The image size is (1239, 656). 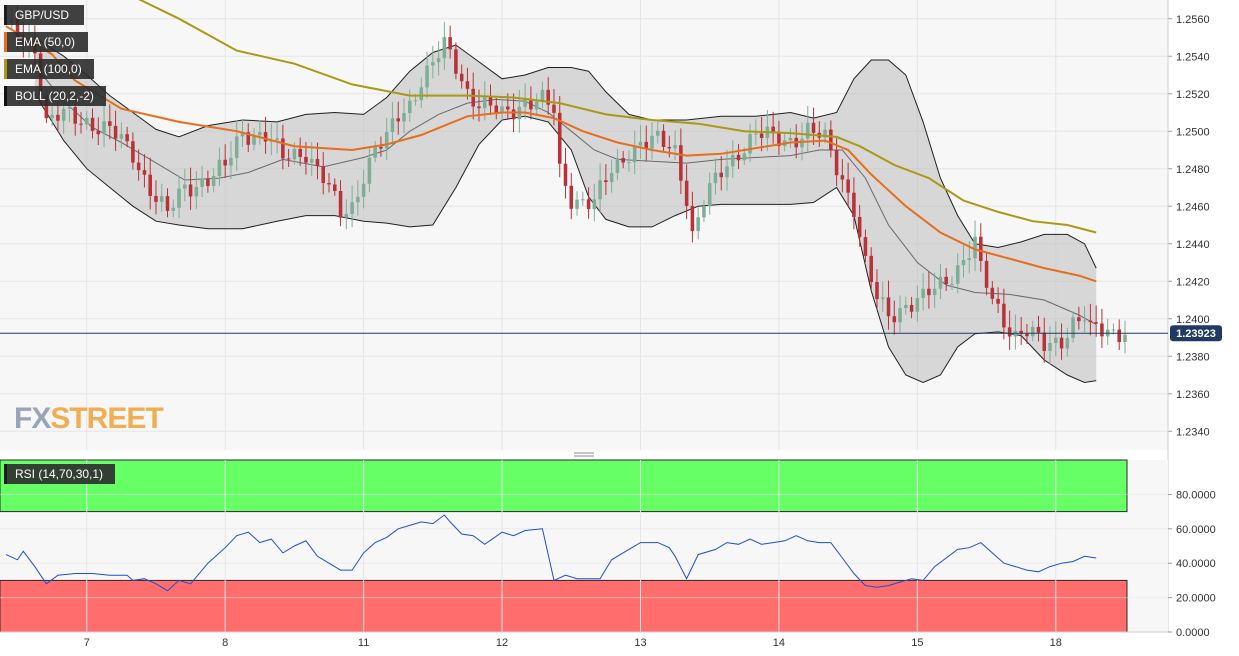 What do you see at coordinates (1193, 357) in the screenshot?
I see `price-tick-label: 1.2380` at bounding box center [1193, 357].